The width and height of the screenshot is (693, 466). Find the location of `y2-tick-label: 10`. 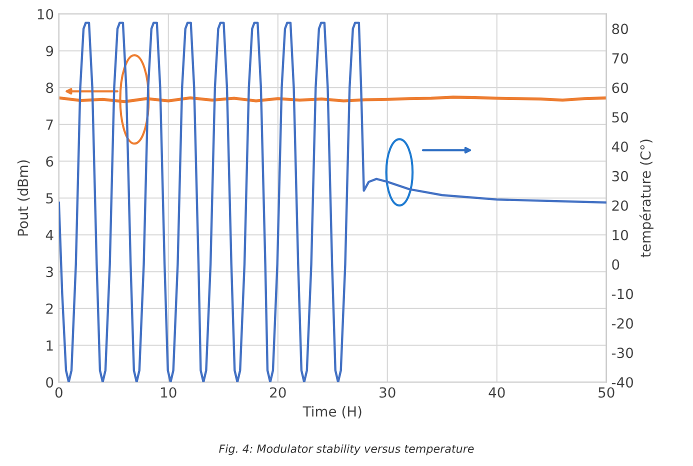

y2-tick-label: 10 is located at coordinates (620, 235).